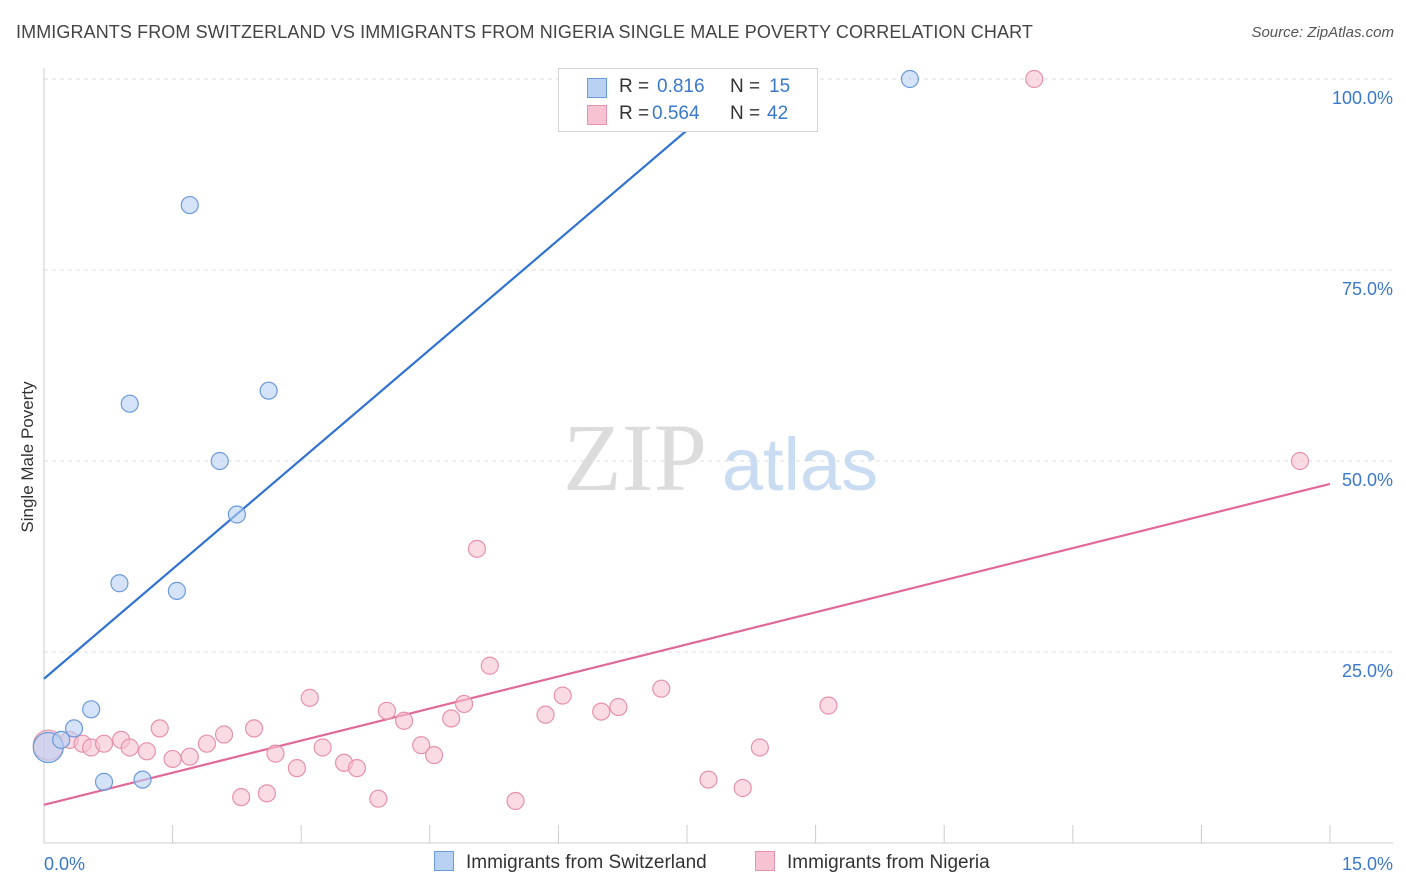 Image resolution: width=1406 pixels, height=892 pixels. Describe the element at coordinates (676, 113) in the screenshot. I see `legend-r-value: 0.564` at that location.